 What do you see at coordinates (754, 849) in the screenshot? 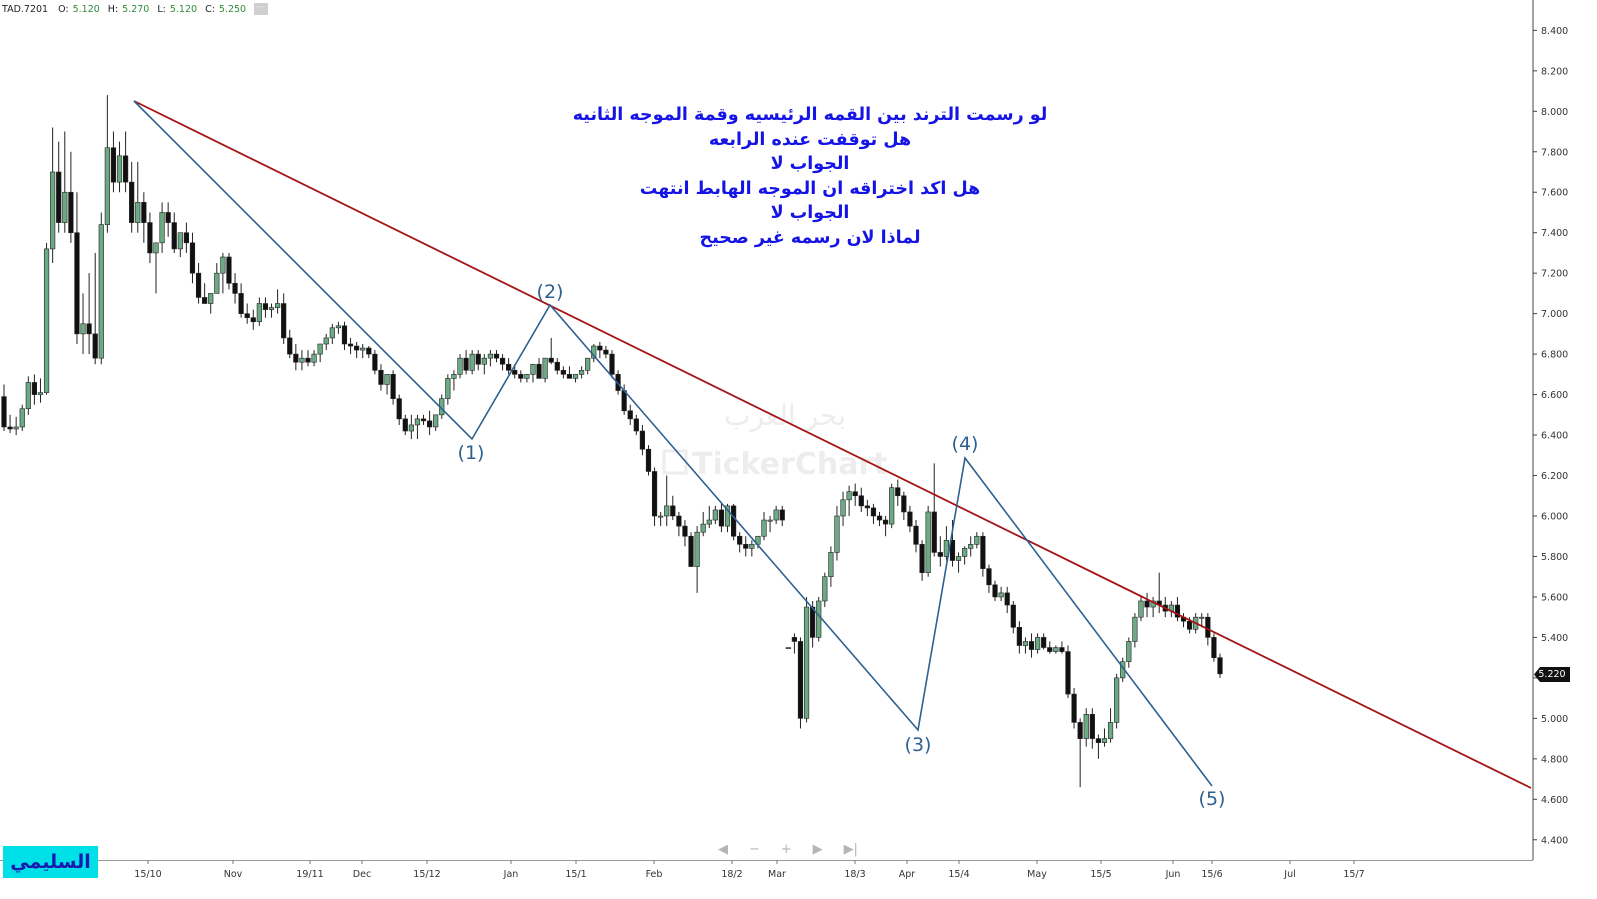
I see `minus-icon: −` at bounding box center [754, 849].